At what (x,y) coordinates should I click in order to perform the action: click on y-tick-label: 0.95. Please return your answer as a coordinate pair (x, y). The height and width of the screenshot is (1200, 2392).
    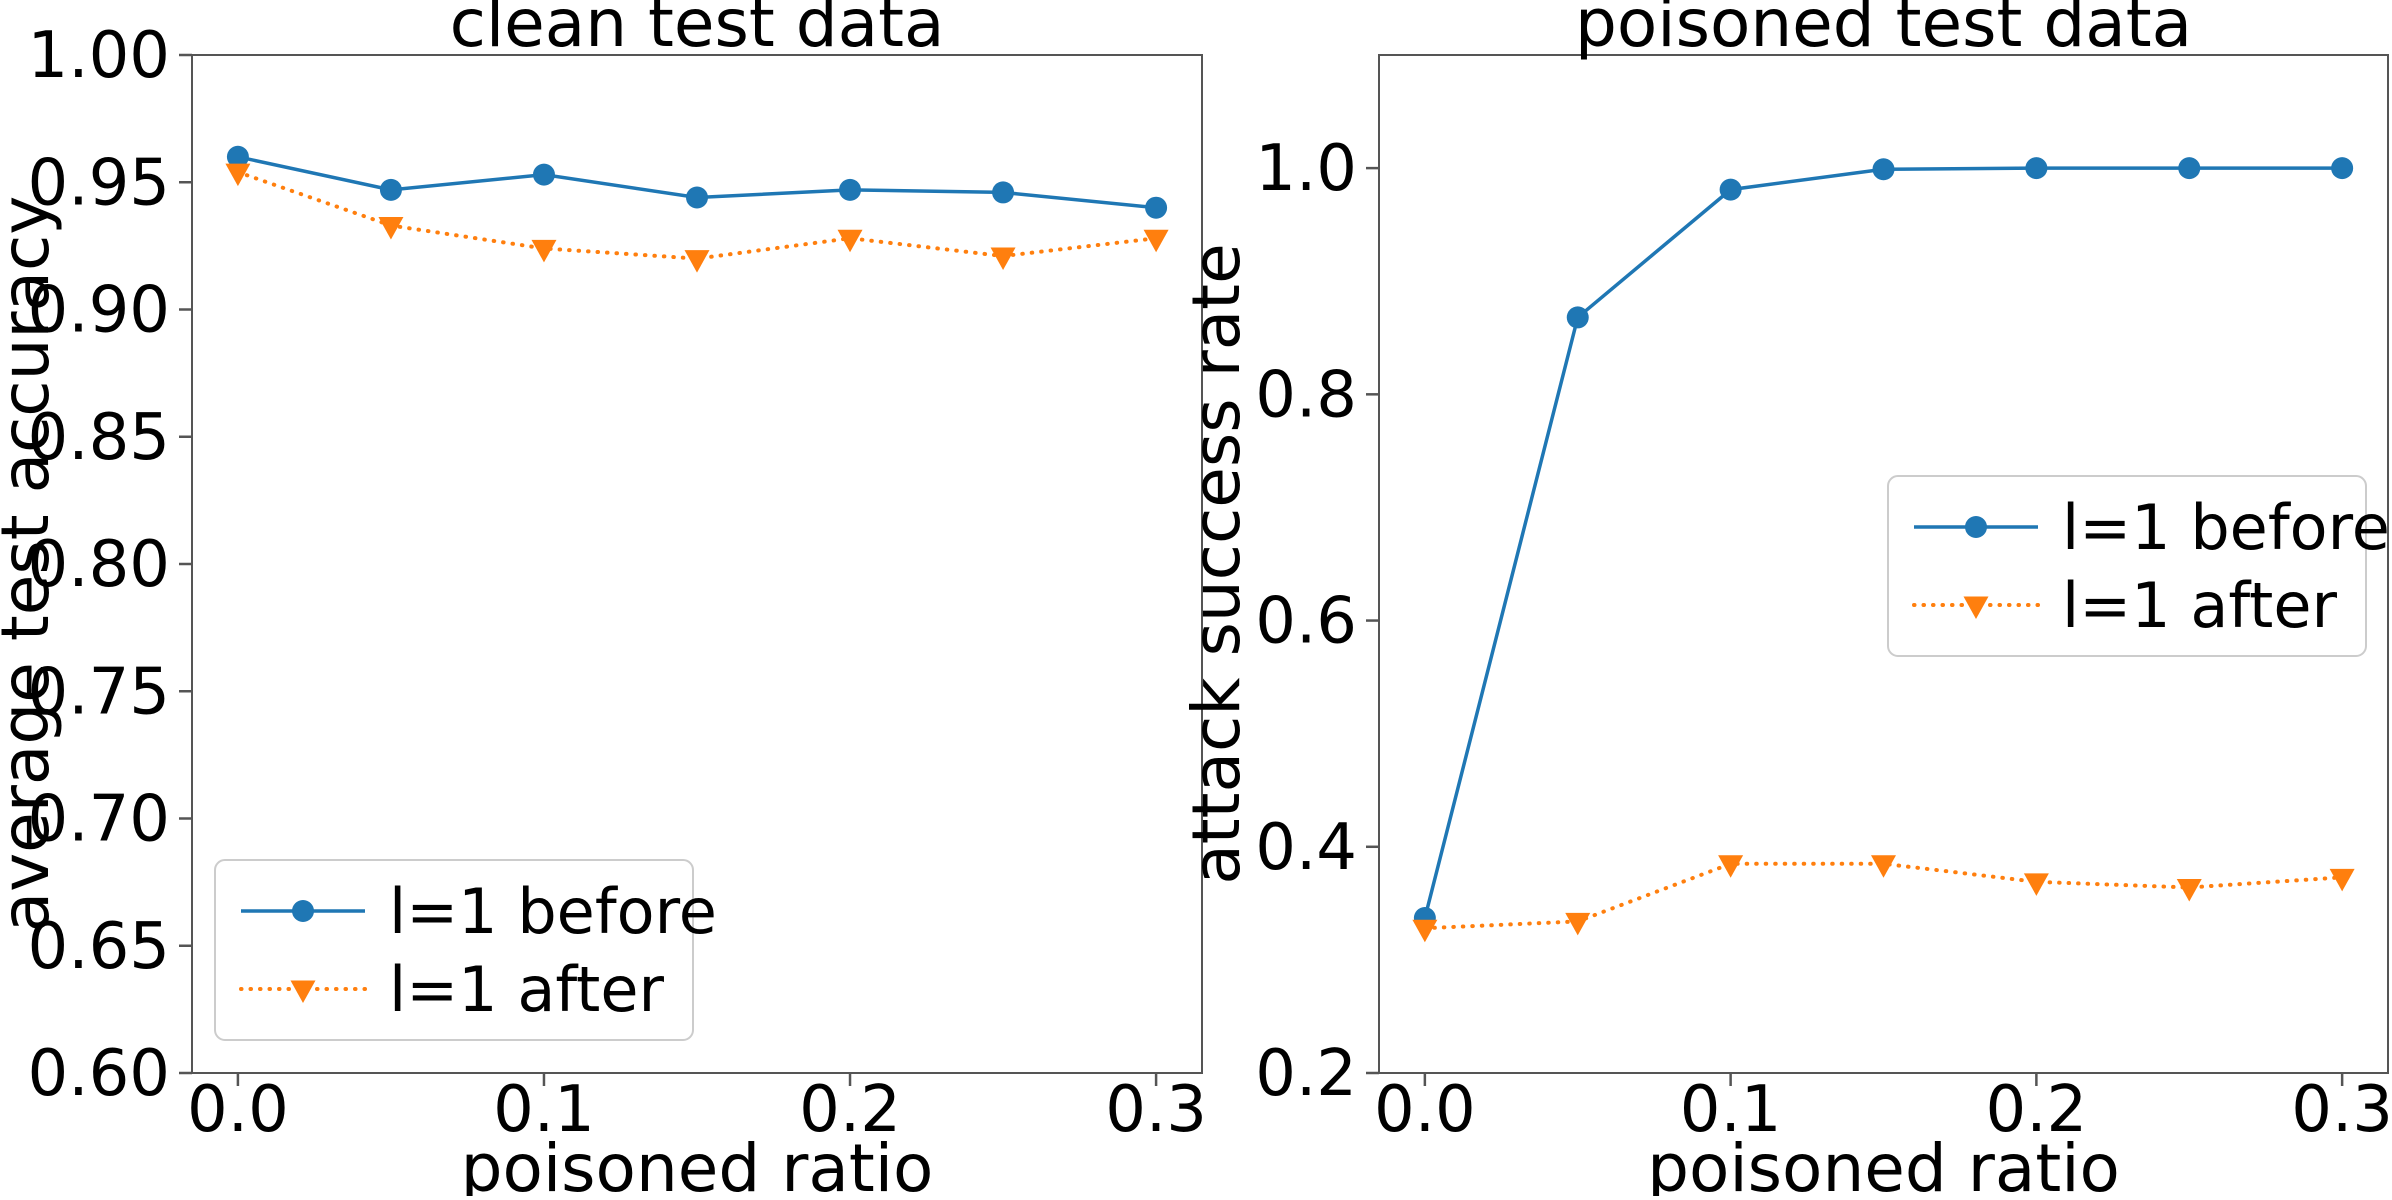
    Looking at the image, I should click on (99, 183).